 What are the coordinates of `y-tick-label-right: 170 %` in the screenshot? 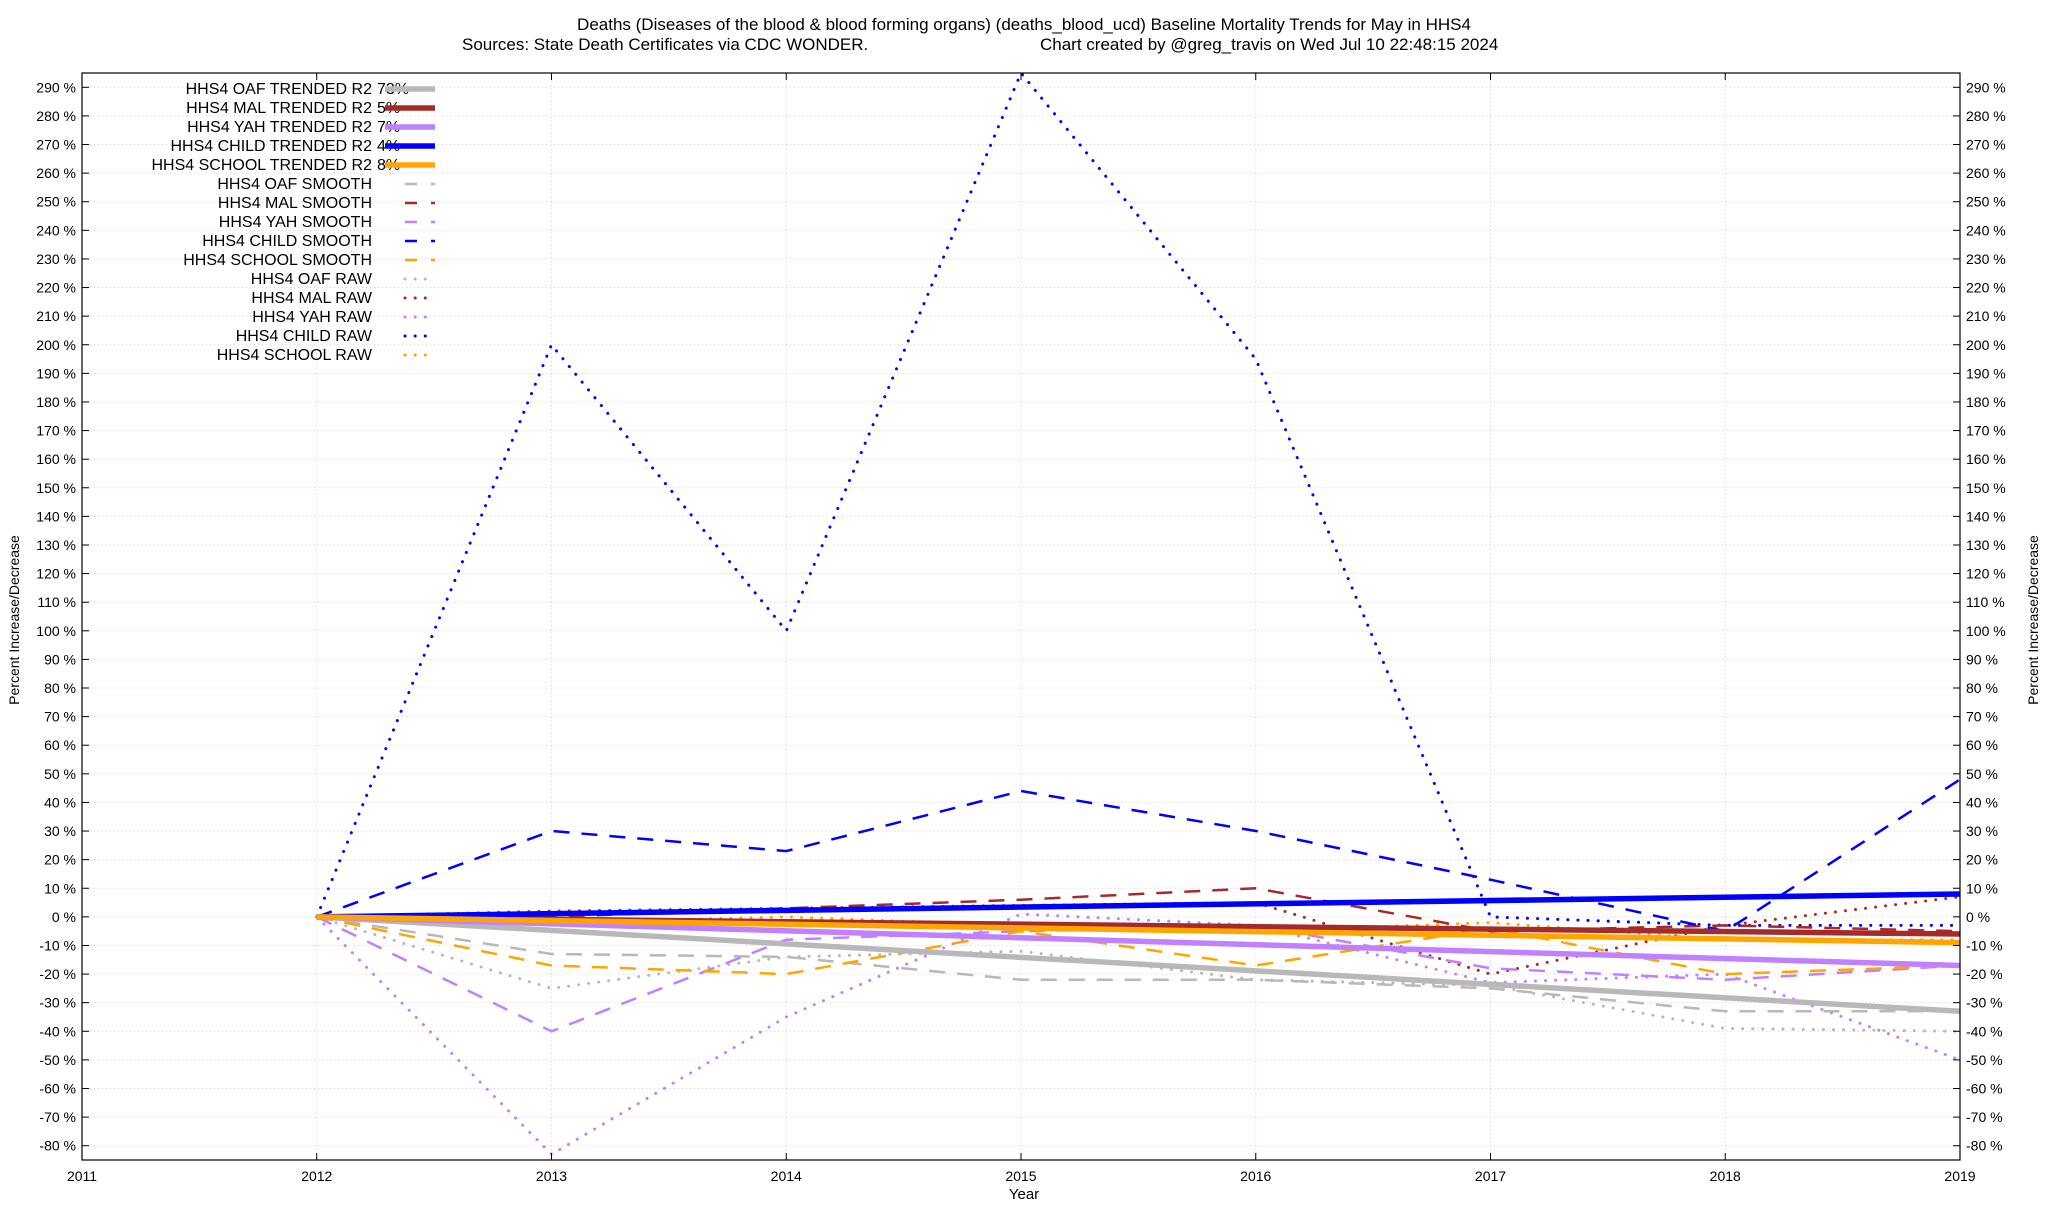 It's located at (1986, 431).